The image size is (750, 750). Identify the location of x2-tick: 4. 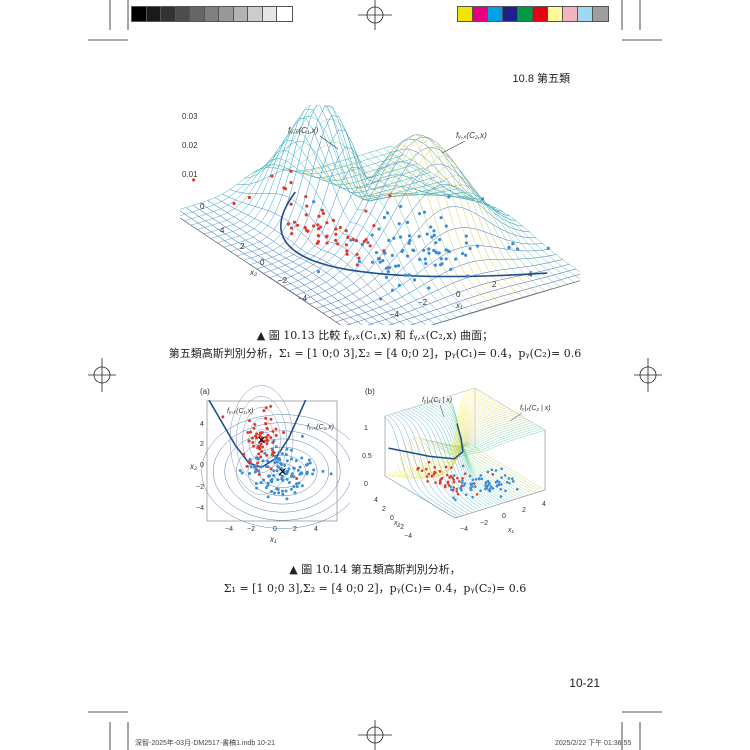
(222, 230).